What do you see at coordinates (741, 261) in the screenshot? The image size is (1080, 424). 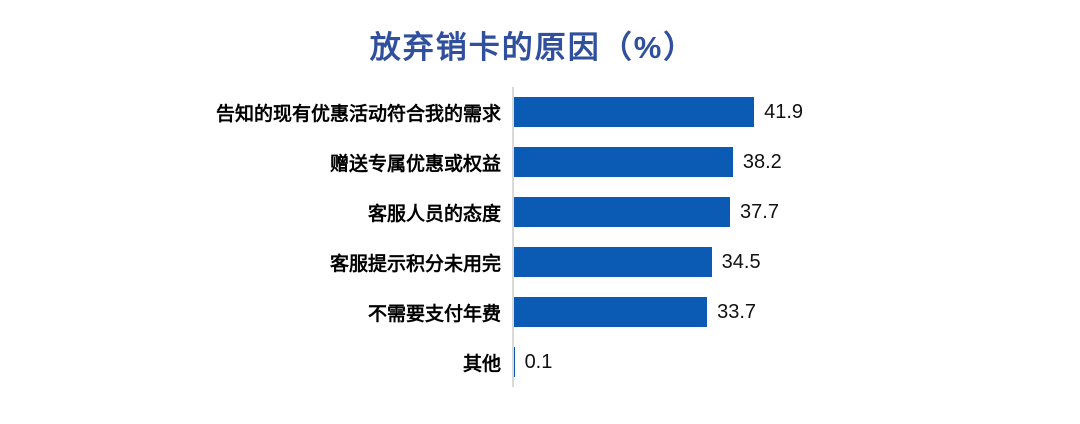 I see `value-label: 34.5` at bounding box center [741, 261].